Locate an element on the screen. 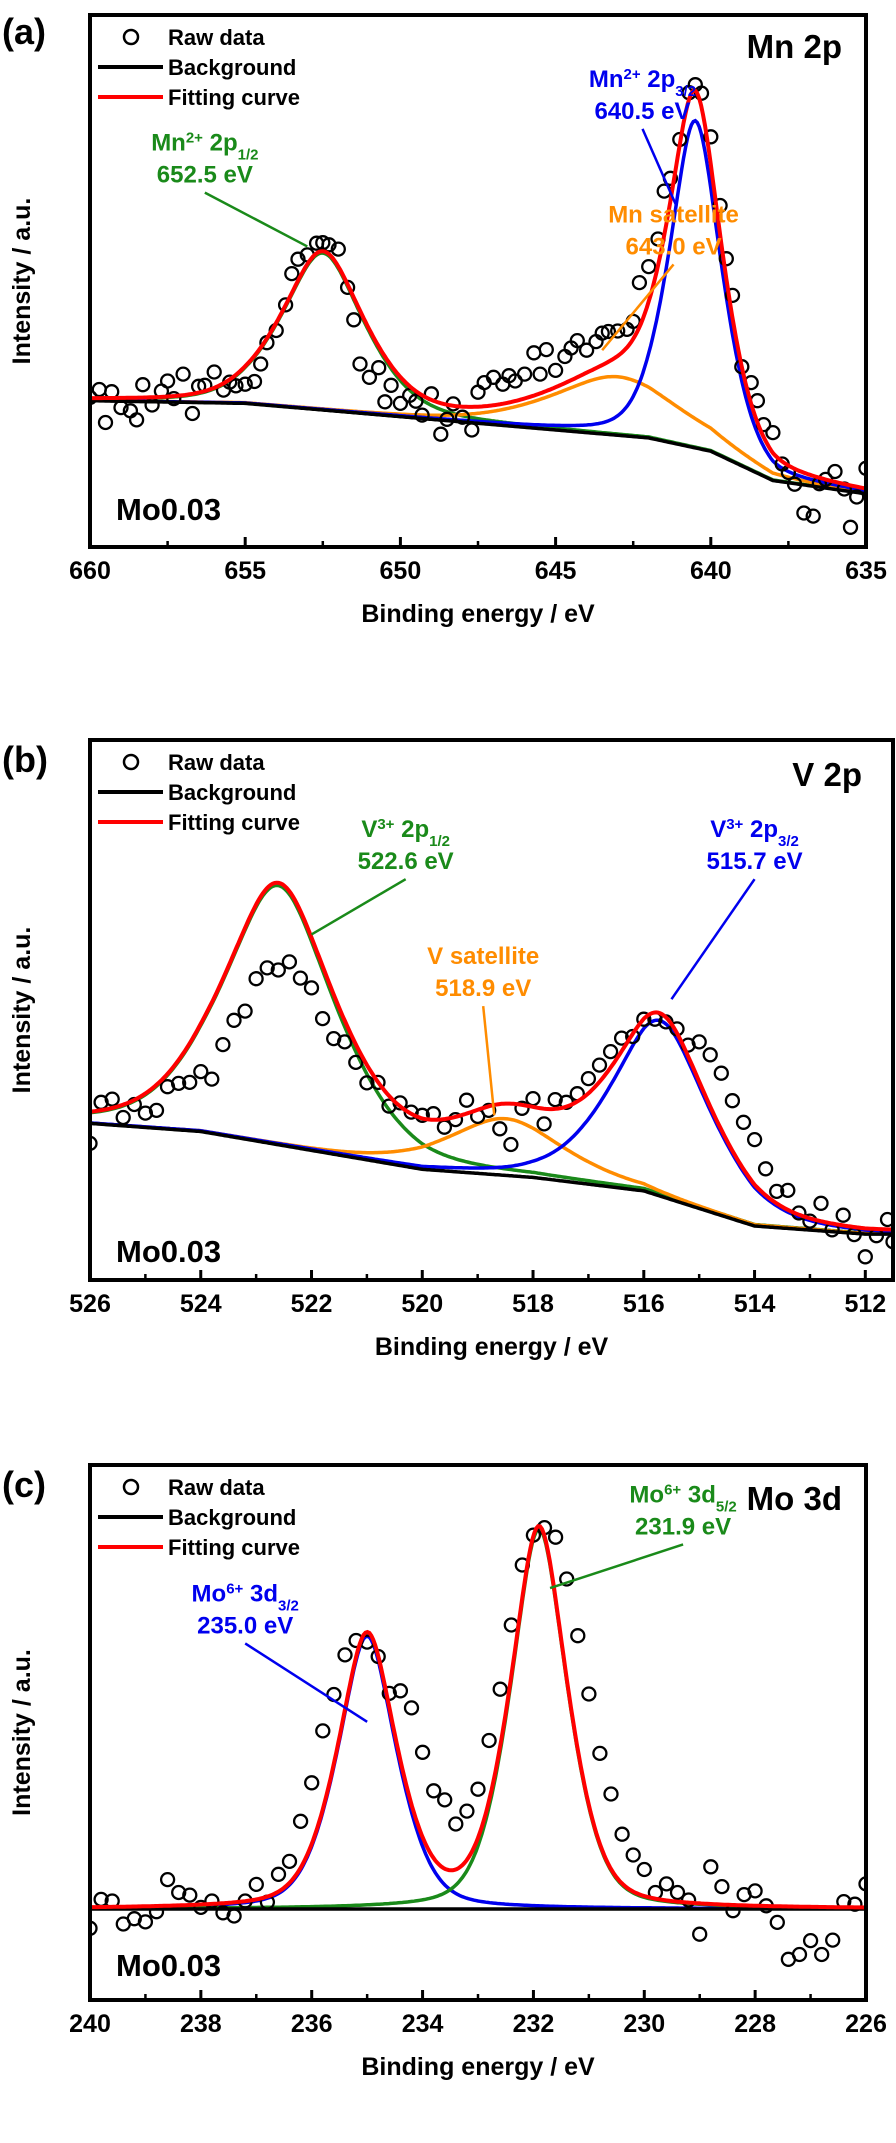 This screenshot has width=896, height=2143. x-axis-label: Binding energy / eV is located at coordinates (478, 2067).